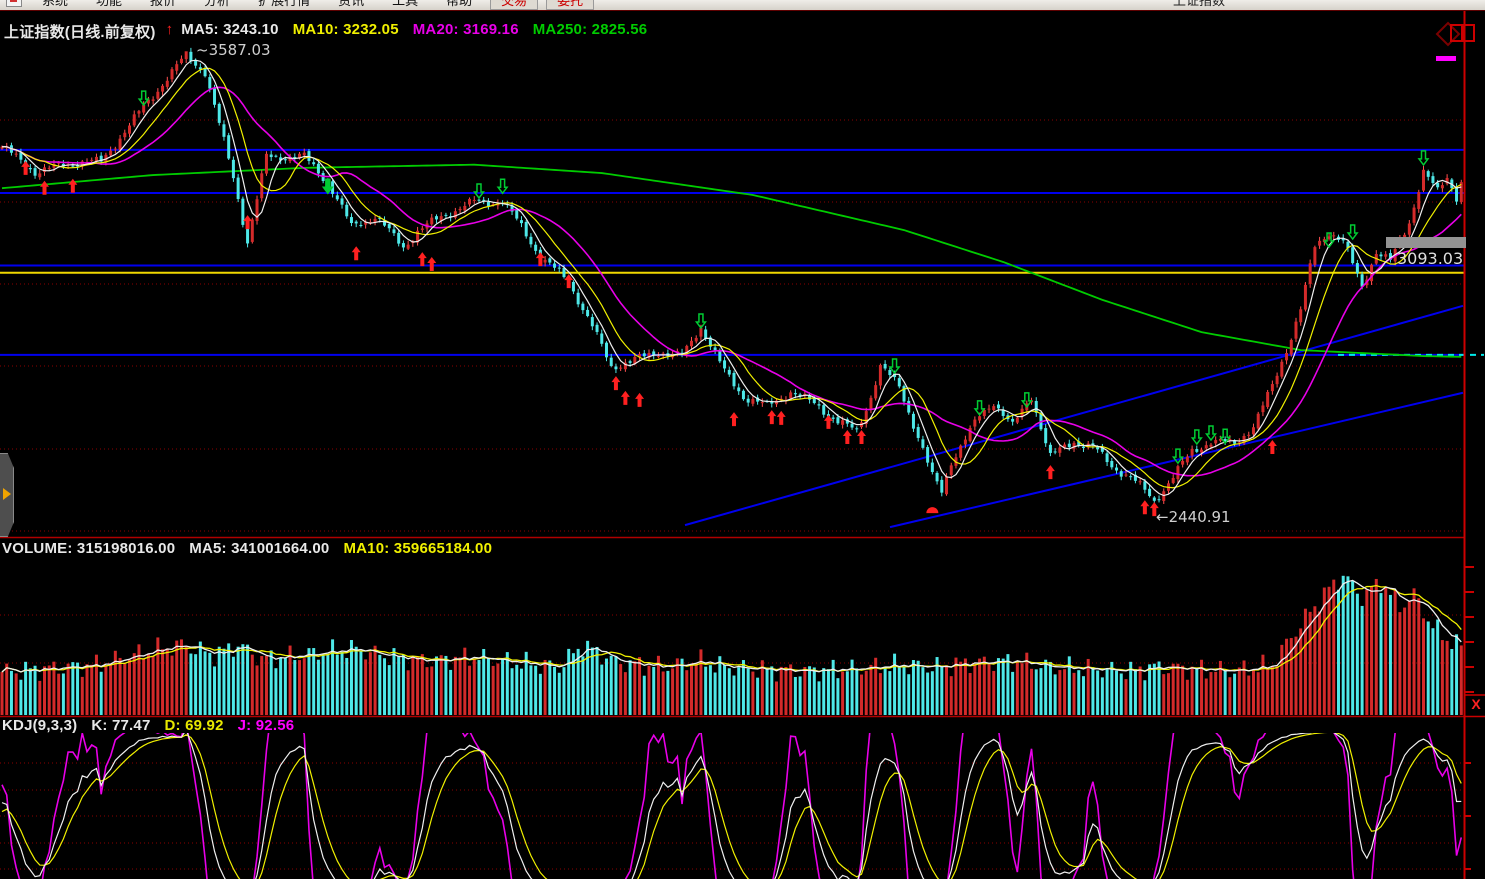  I want to click on level-price-annotation: 3093.03, so click(1430, 258).